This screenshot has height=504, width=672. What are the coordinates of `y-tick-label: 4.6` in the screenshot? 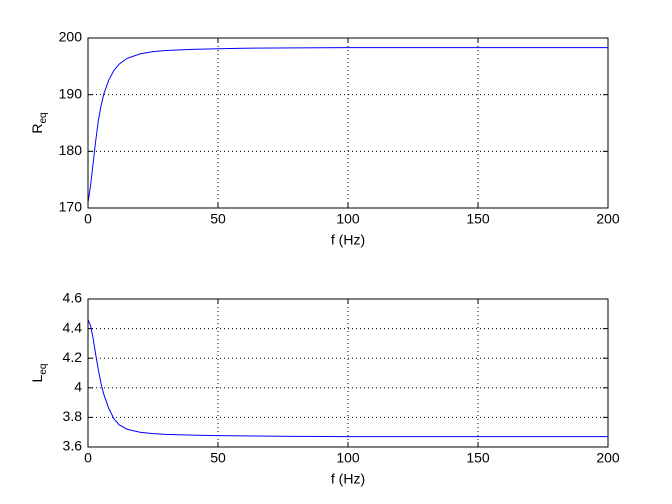 It's located at (73, 298).